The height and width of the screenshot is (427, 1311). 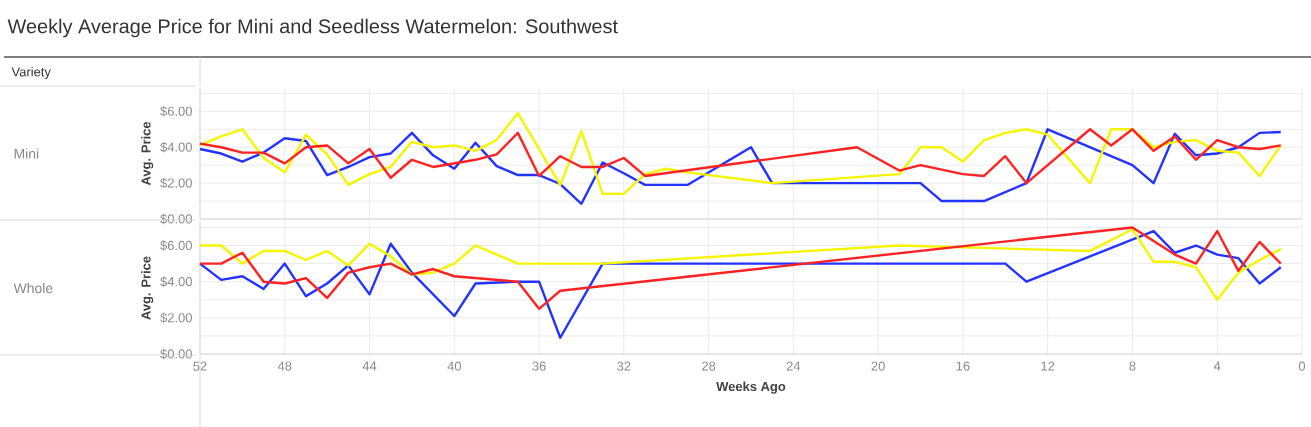 I want to click on x-tick-label: 8, so click(x=1132, y=366).